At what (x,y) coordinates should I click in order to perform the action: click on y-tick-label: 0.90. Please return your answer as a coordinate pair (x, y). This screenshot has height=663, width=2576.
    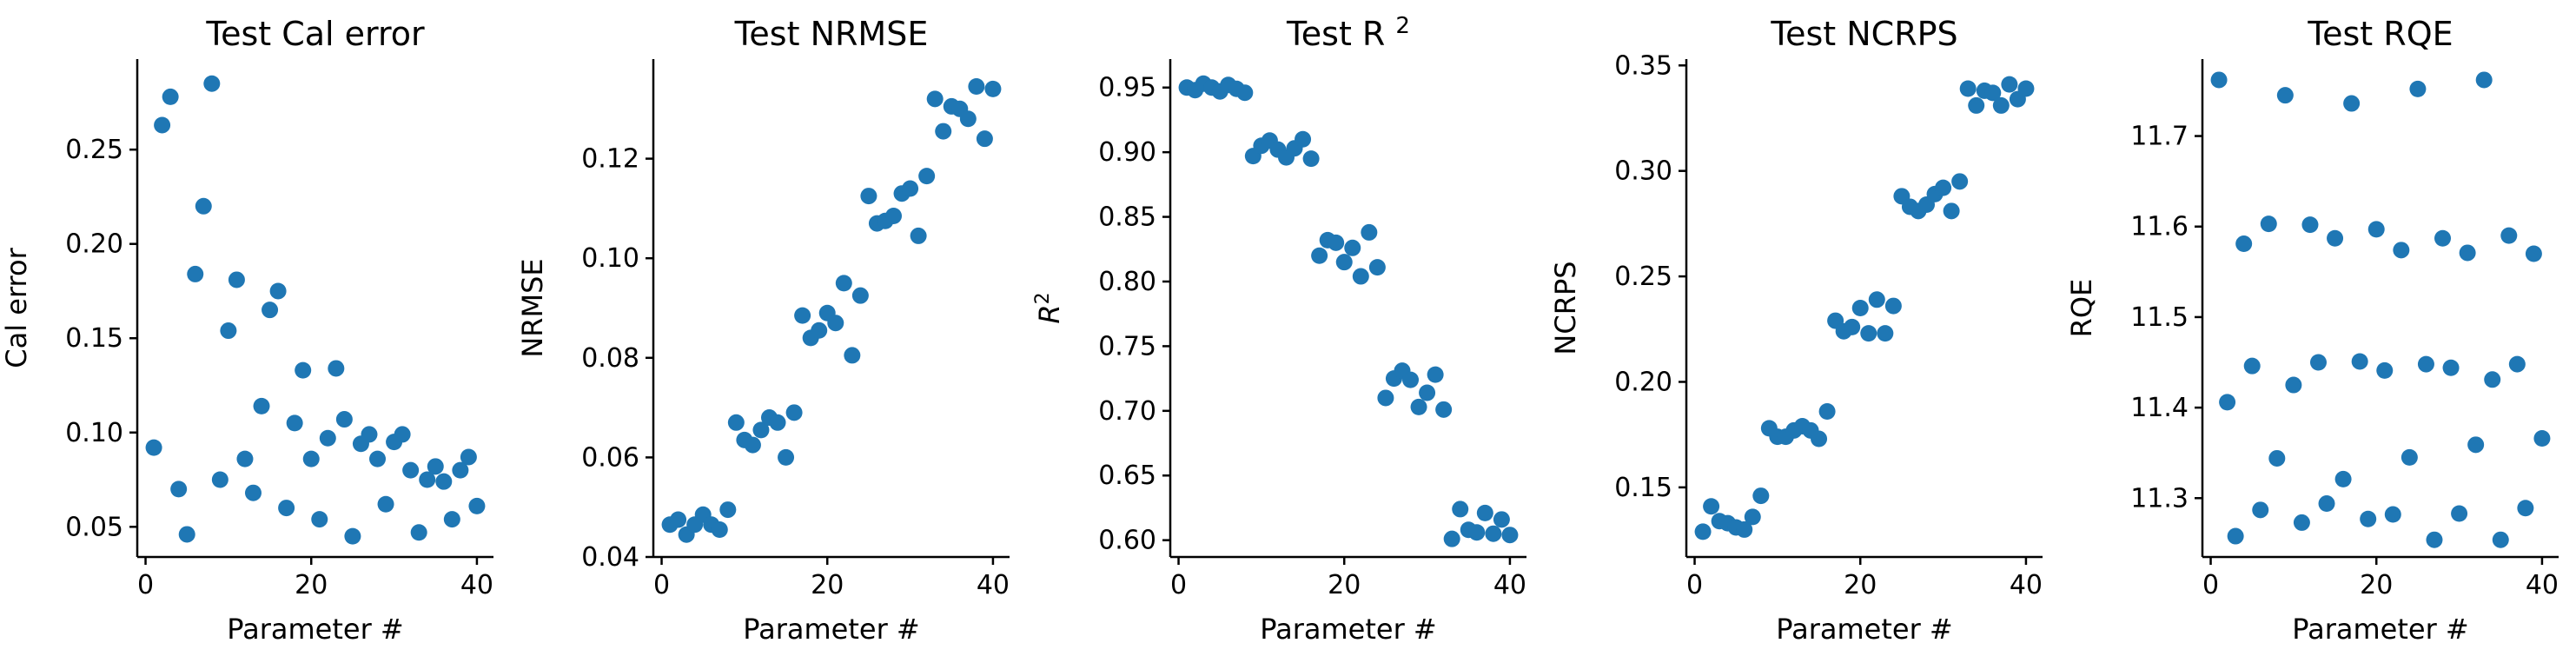
    Looking at the image, I should click on (1127, 152).